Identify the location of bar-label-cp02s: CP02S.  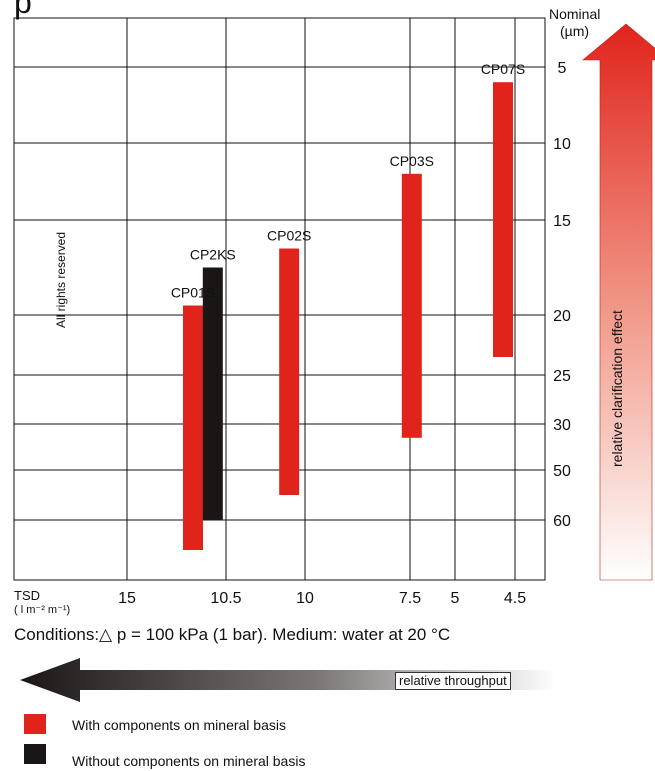
(289, 236).